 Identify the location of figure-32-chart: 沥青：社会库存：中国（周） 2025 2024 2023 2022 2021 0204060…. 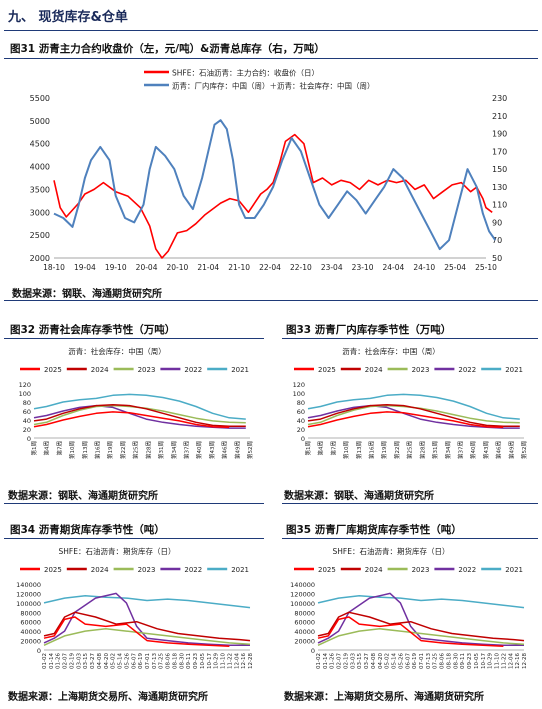
(136, 402).